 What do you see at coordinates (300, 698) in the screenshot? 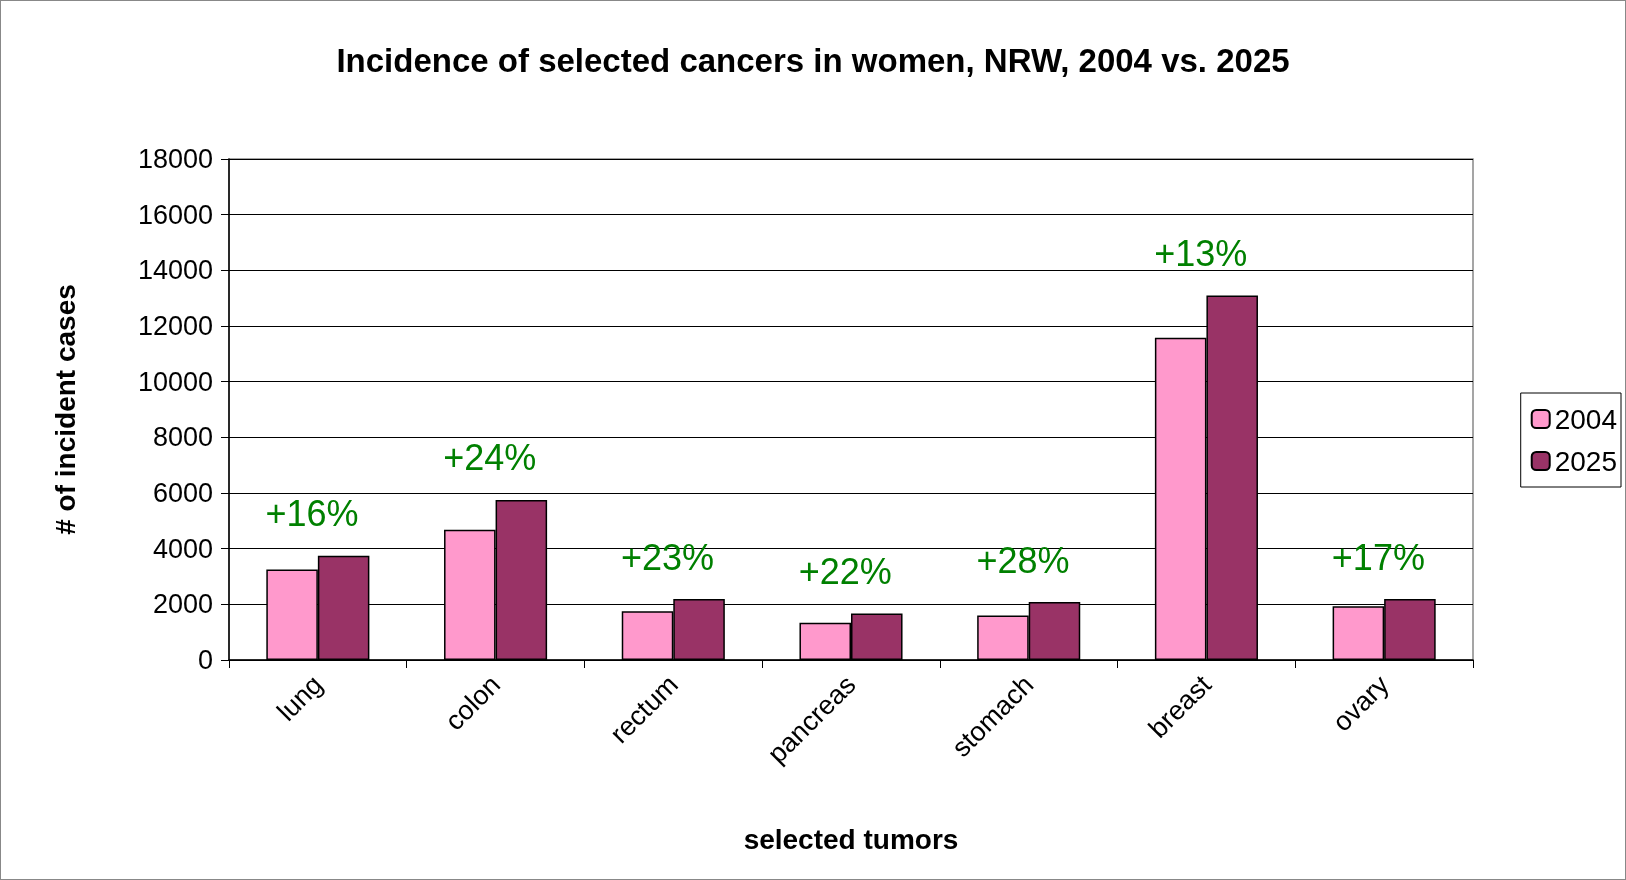
I see `x-tick-label: lung` at bounding box center [300, 698].